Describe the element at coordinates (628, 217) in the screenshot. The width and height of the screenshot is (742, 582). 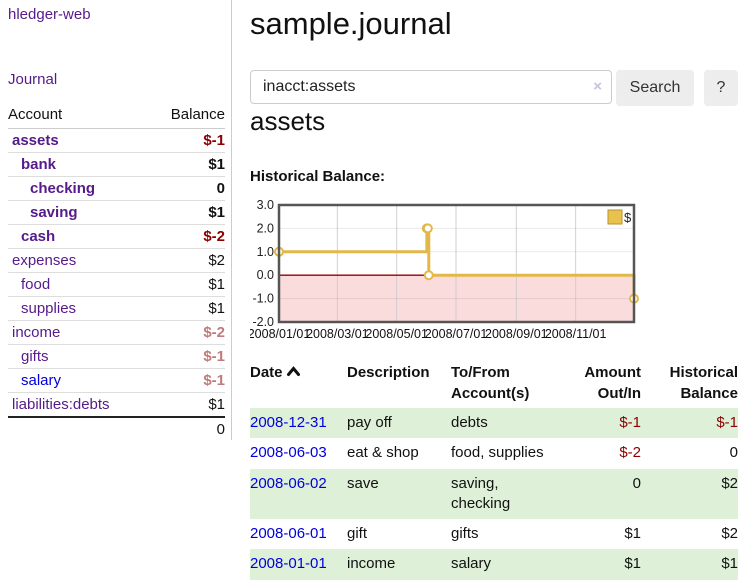
I see `chart-legend-label: $` at that location.